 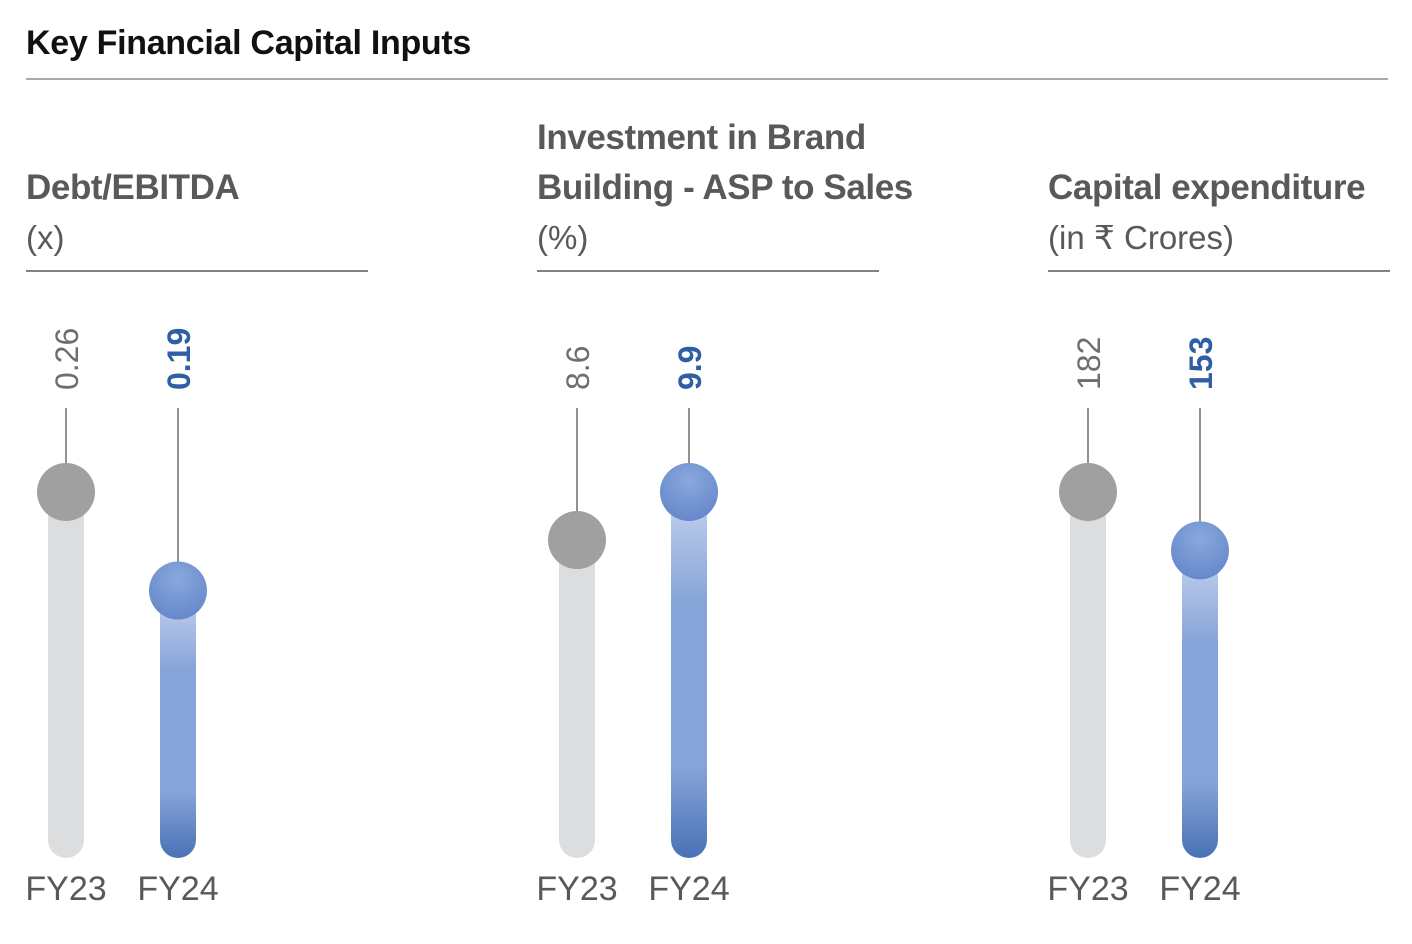 What do you see at coordinates (1089, 363) in the screenshot?
I see `value-label-fy23: 182` at bounding box center [1089, 363].